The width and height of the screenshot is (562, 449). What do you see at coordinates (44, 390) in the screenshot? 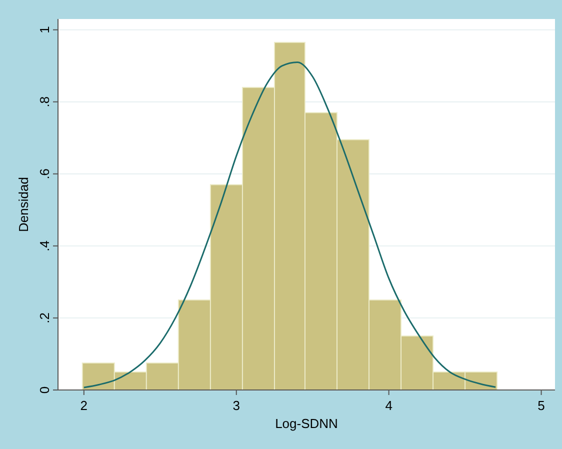
I see `y-tick-label: 0` at bounding box center [44, 390].